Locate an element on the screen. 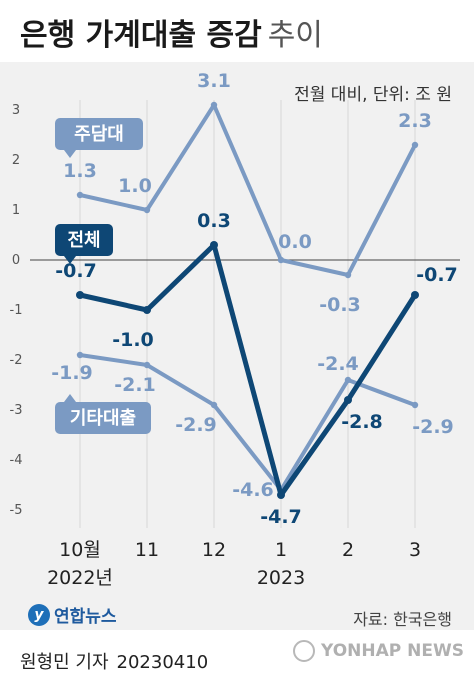 Image resolution: width=474 pixels, height=680 pixels. mortgage-data-label: 0.0 is located at coordinates (295, 242).